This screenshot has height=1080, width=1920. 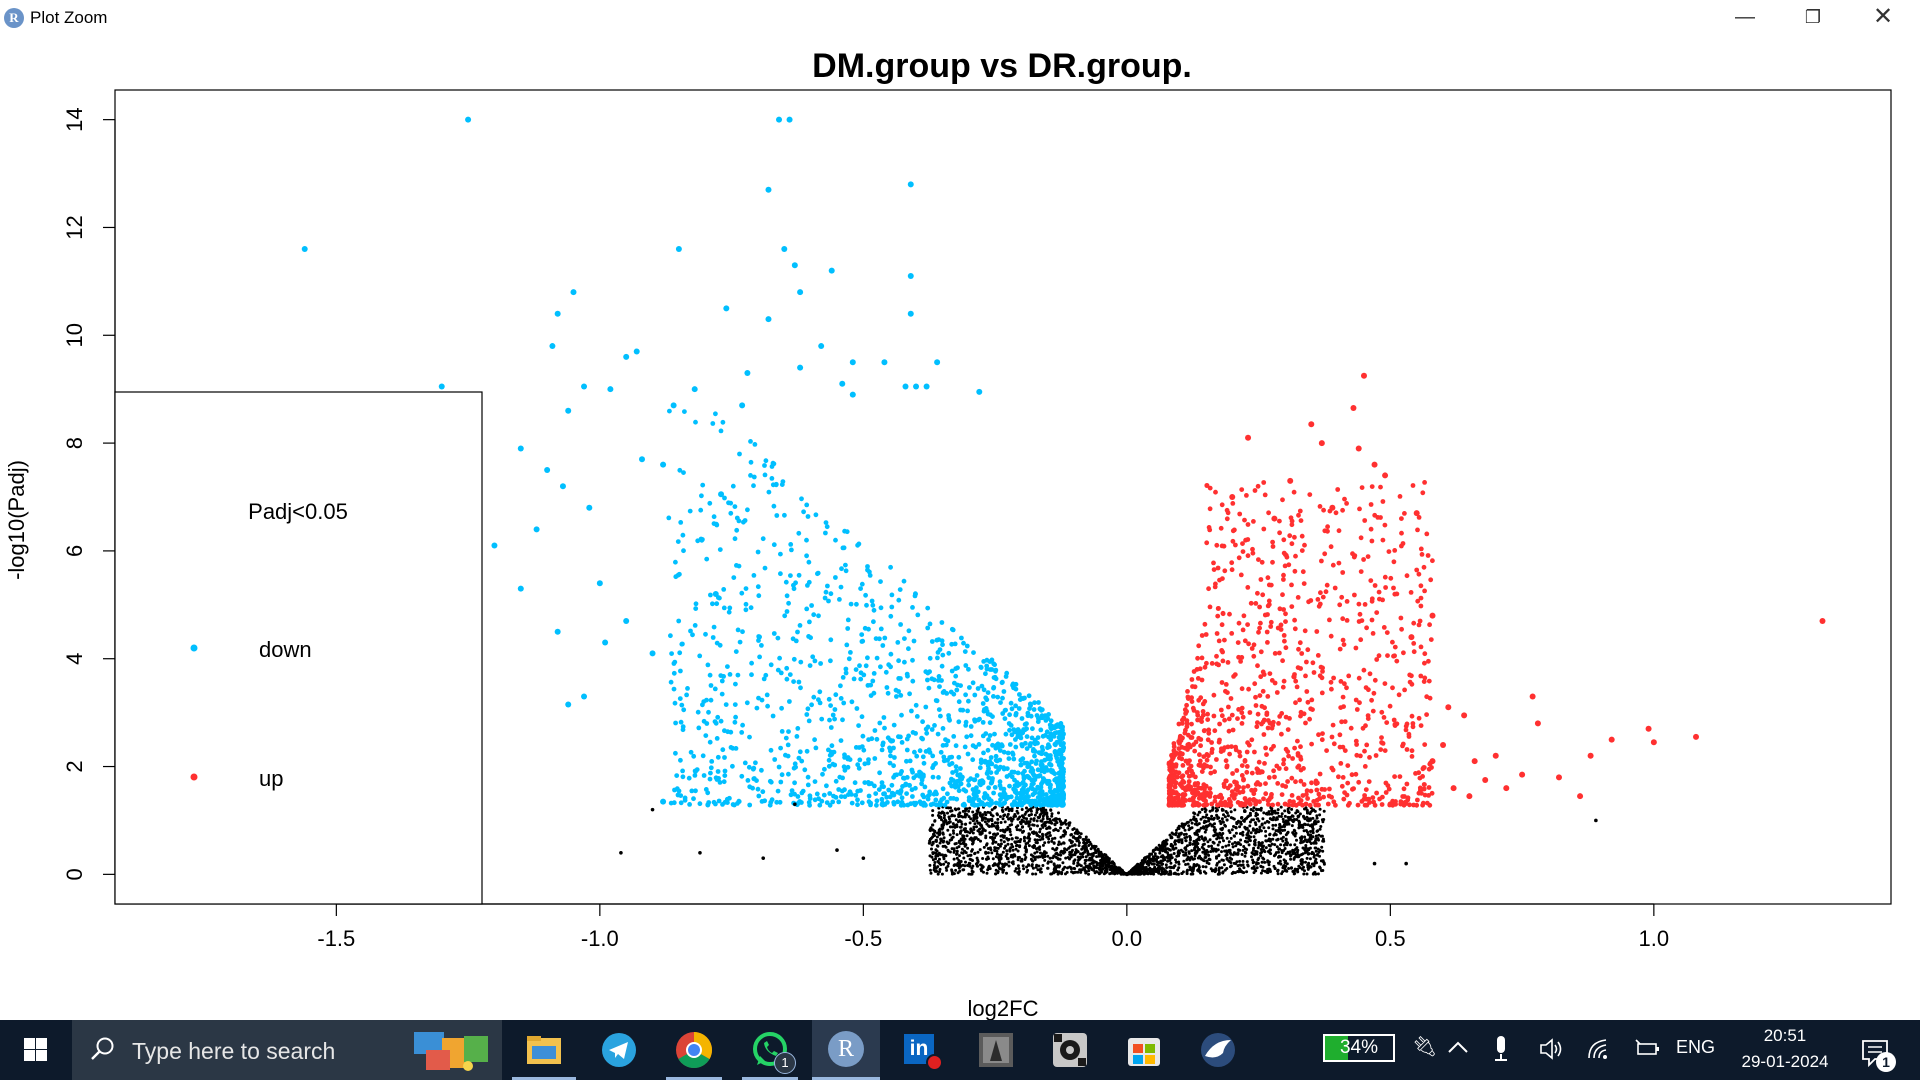 What do you see at coordinates (1745, 17) in the screenshot?
I see `minimize-button: —` at bounding box center [1745, 17].